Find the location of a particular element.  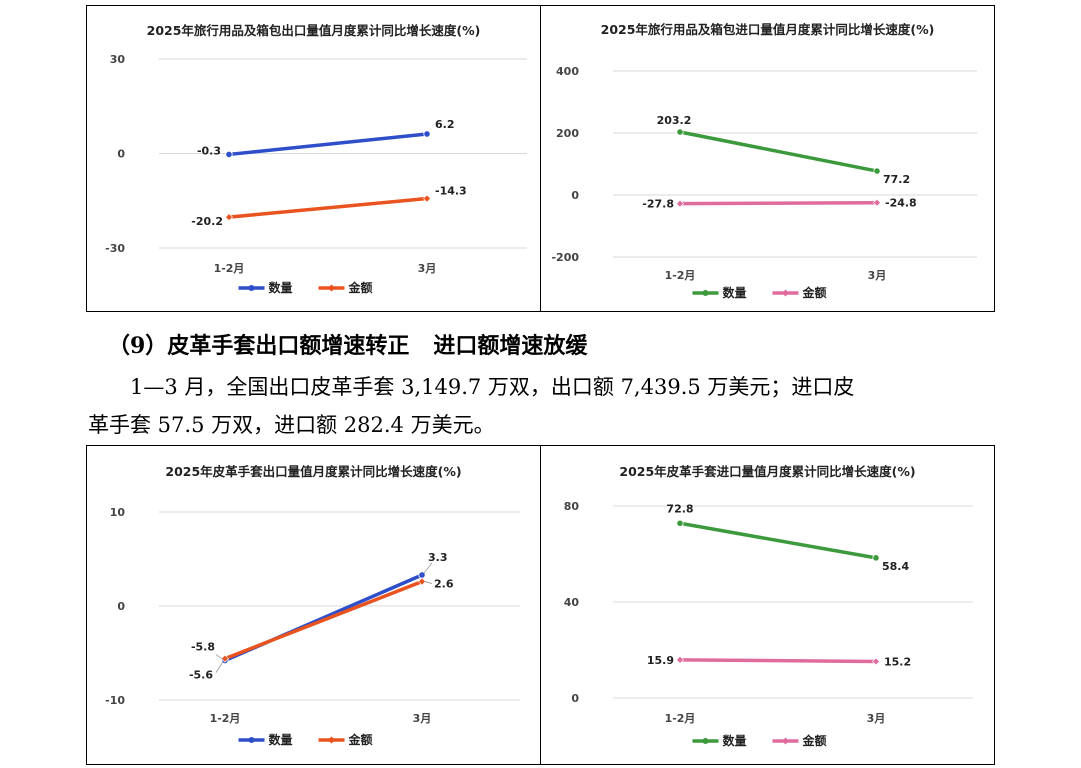

y-tick-label: -30 is located at coordinates (115, 248).